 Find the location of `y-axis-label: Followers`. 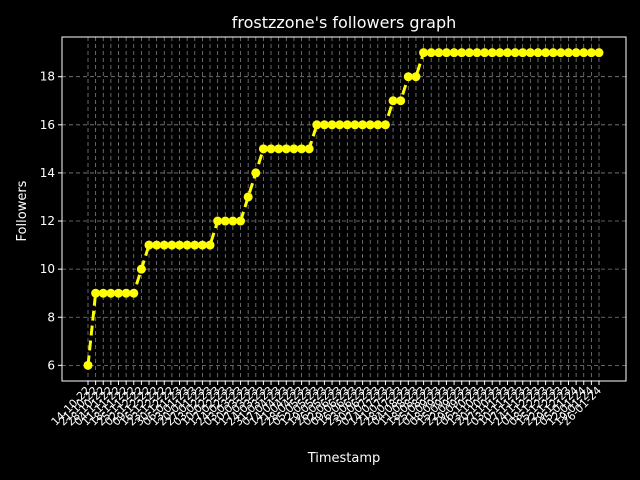

y-axis-label: Followers is located at coordinates (22, 210).